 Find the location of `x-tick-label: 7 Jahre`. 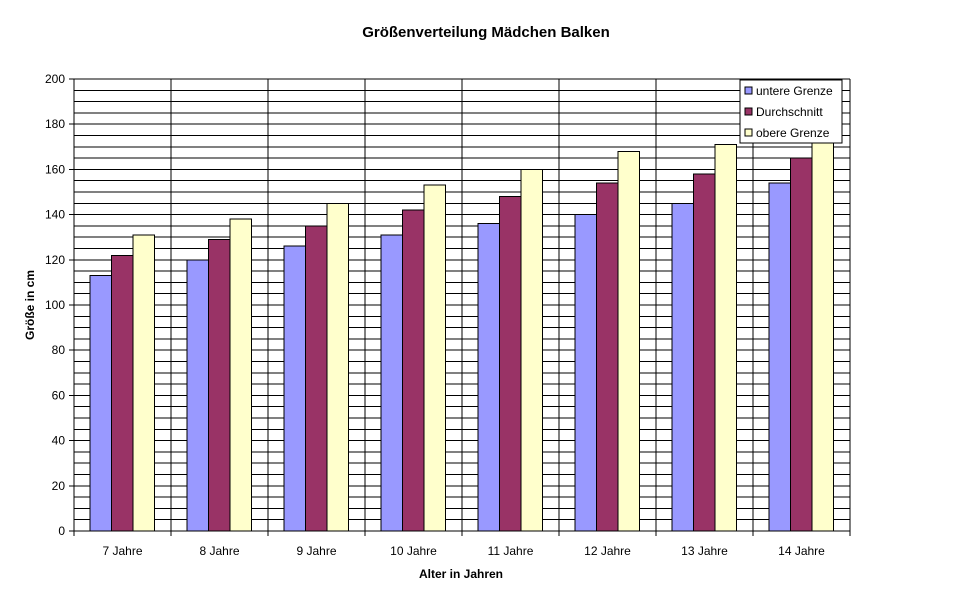

x-tick-label: 7 Jahre is located at coordinates (122, 551).